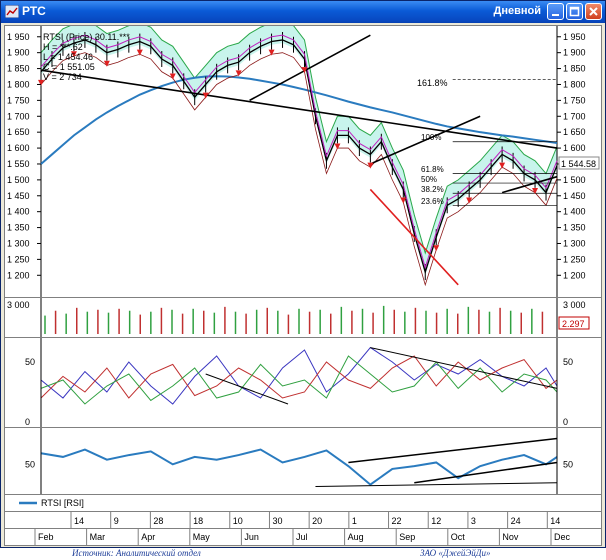  What do you see at coordinates (458, 537) in the screenshot?
I see `x-month-tick-label: Oct` at bounding box center [458, 537].